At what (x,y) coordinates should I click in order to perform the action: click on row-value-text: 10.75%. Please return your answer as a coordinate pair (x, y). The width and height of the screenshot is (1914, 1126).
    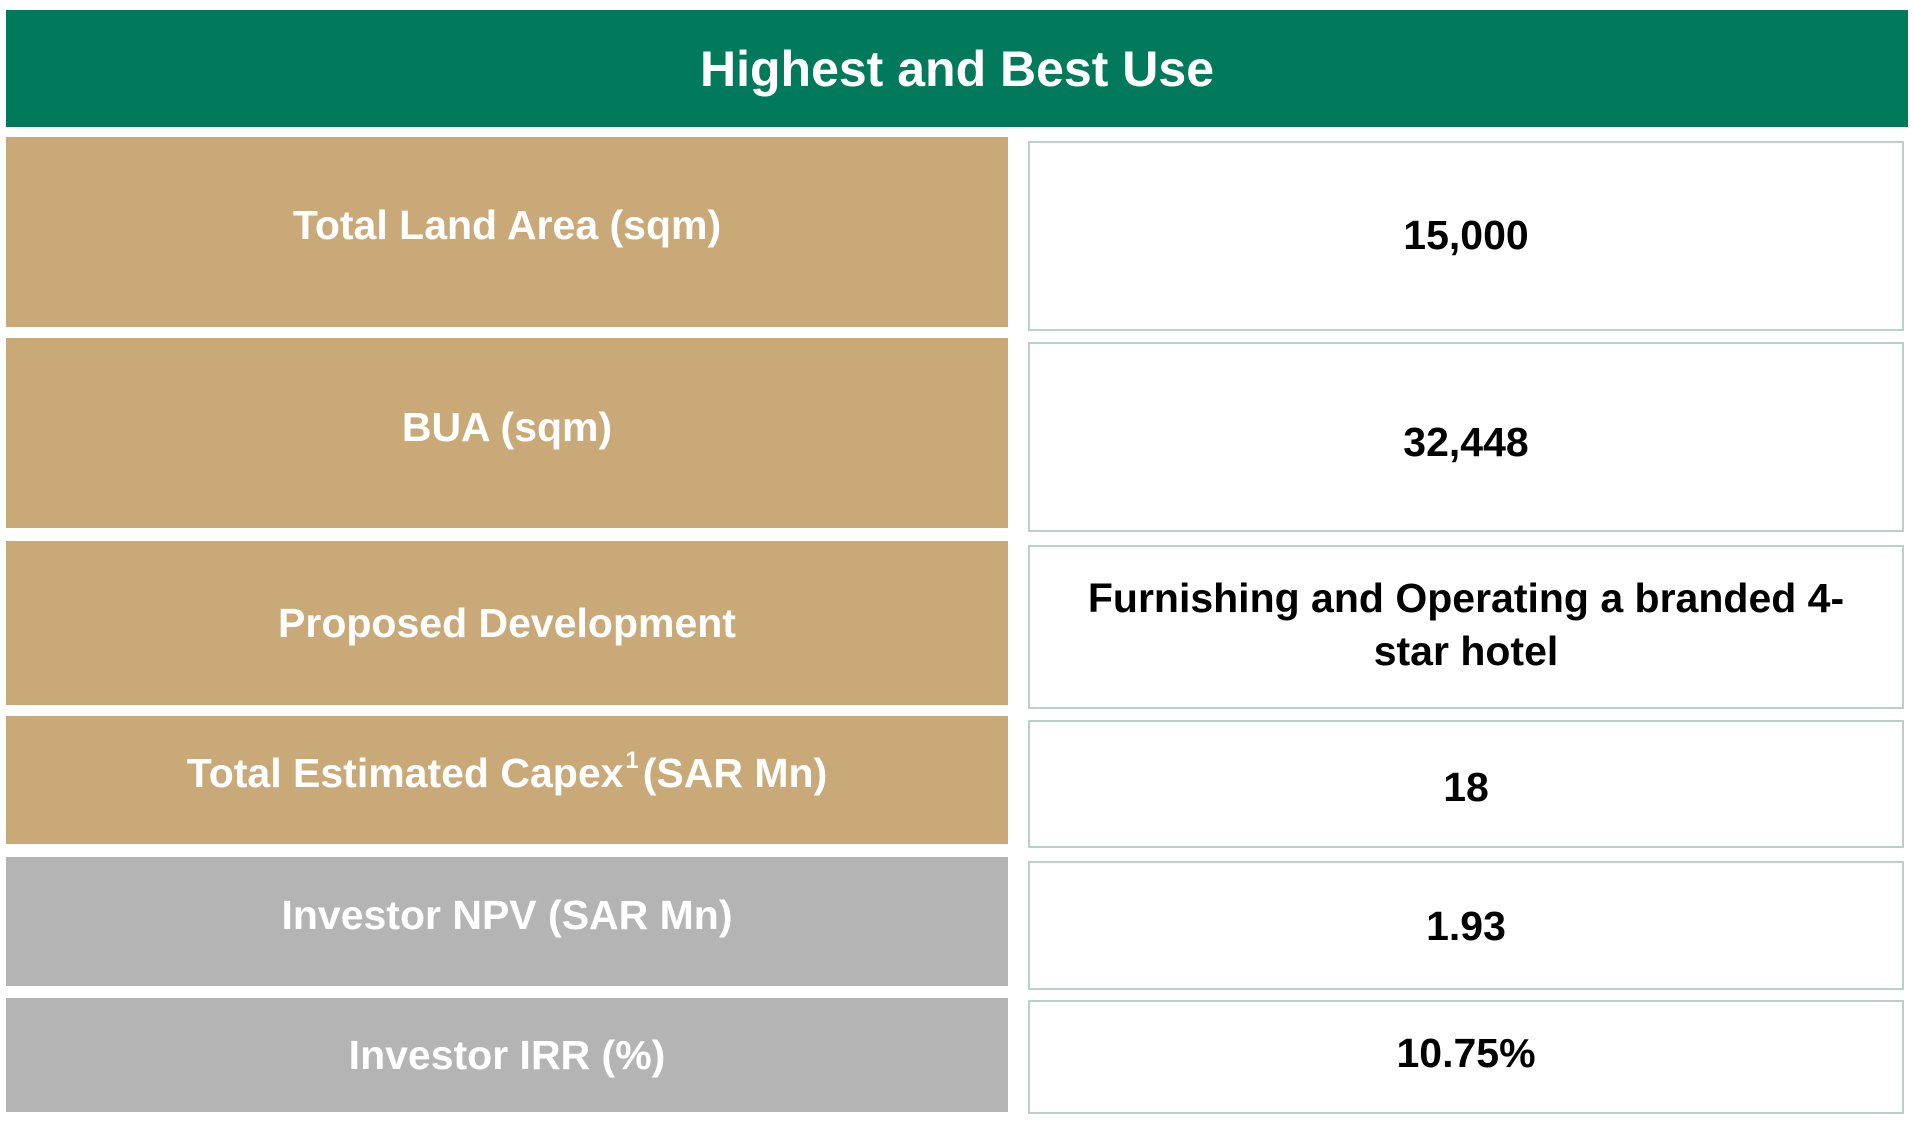
    Looking at the image, I should click on (1466, 1053).